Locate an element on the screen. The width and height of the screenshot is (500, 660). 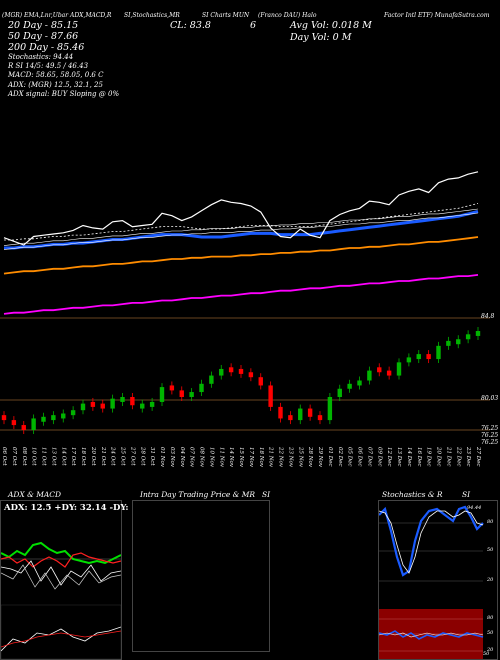
avg-volume: Avg Vol: 0.018 M is located at coordinates (331, 25).